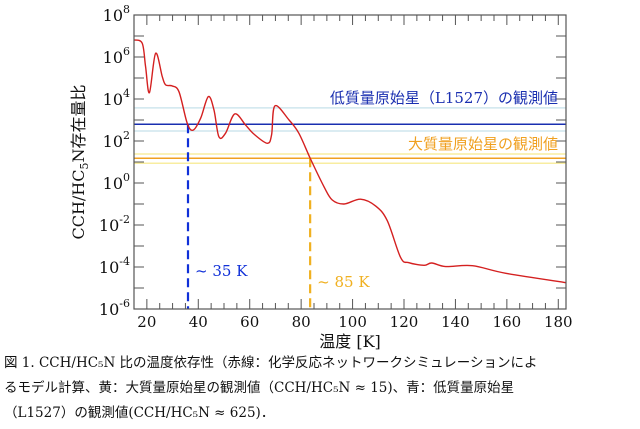  What do you see at coordinates (455, 322) in the screenshot?
I see `x-tick-label: 140` at bounding box center [455, 322].